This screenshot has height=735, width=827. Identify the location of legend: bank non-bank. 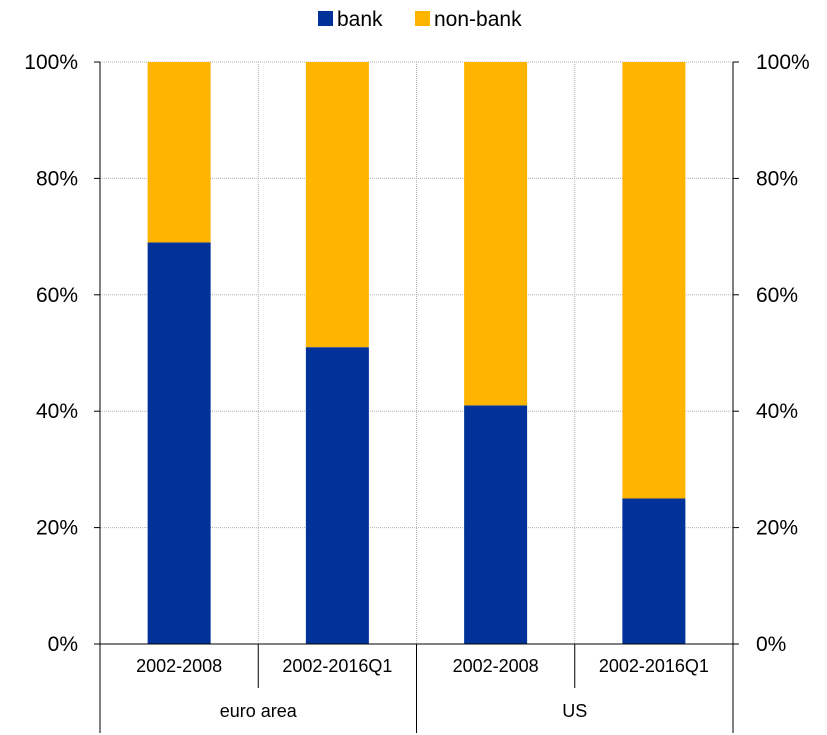
(420, 19).